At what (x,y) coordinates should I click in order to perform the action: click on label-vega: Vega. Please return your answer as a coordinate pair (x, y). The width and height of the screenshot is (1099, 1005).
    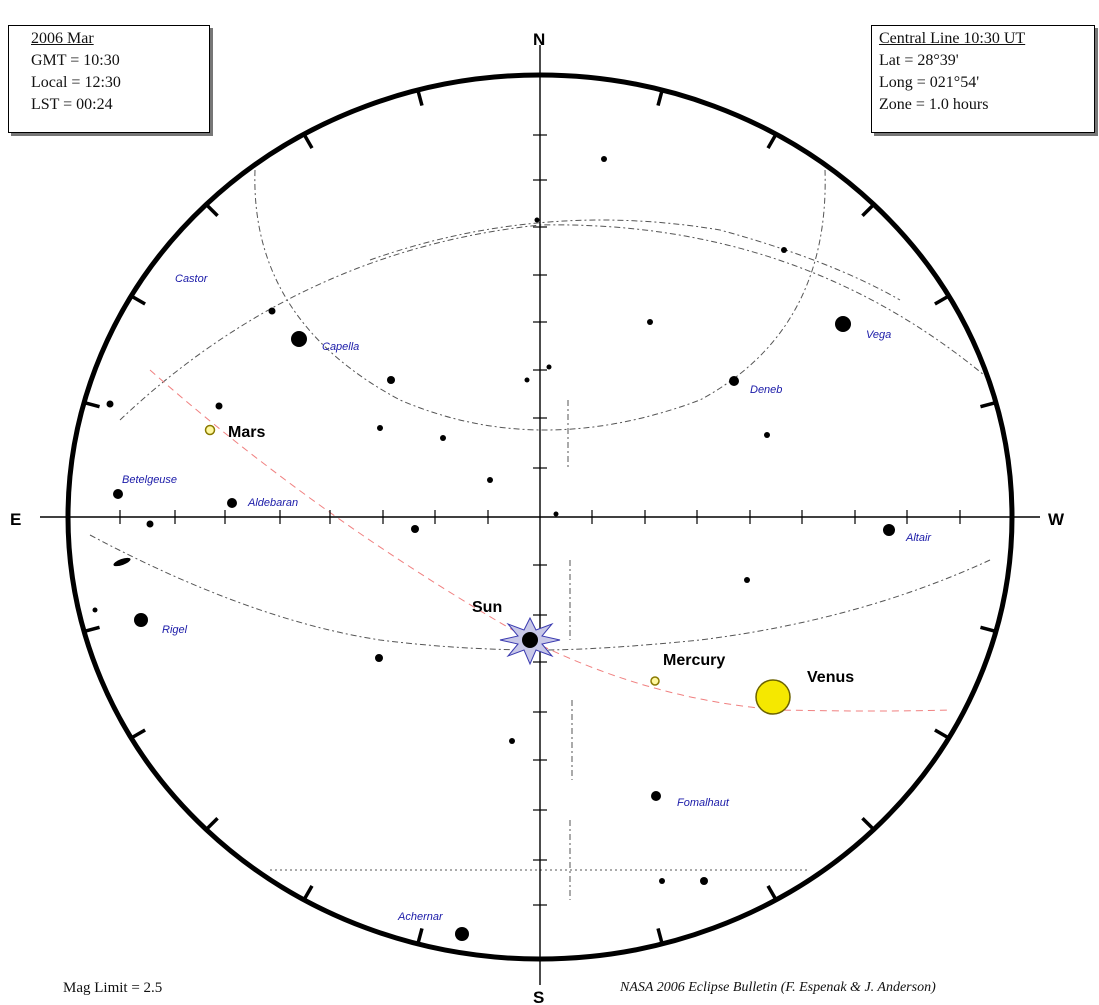
    Looking at the image, I should click on (878, 335).